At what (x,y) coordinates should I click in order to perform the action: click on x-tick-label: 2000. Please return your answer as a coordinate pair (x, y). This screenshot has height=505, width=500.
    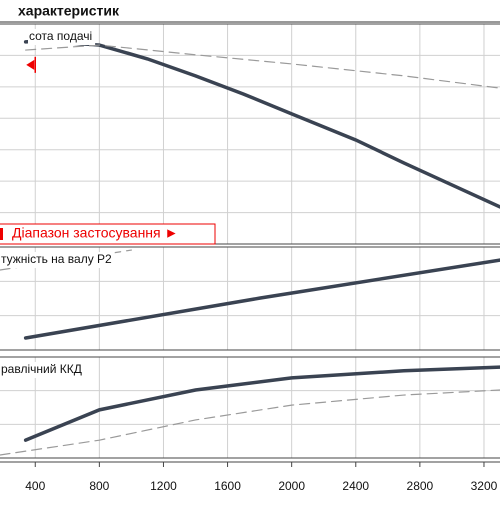
    Looking at the image, I should click on (291, 486).